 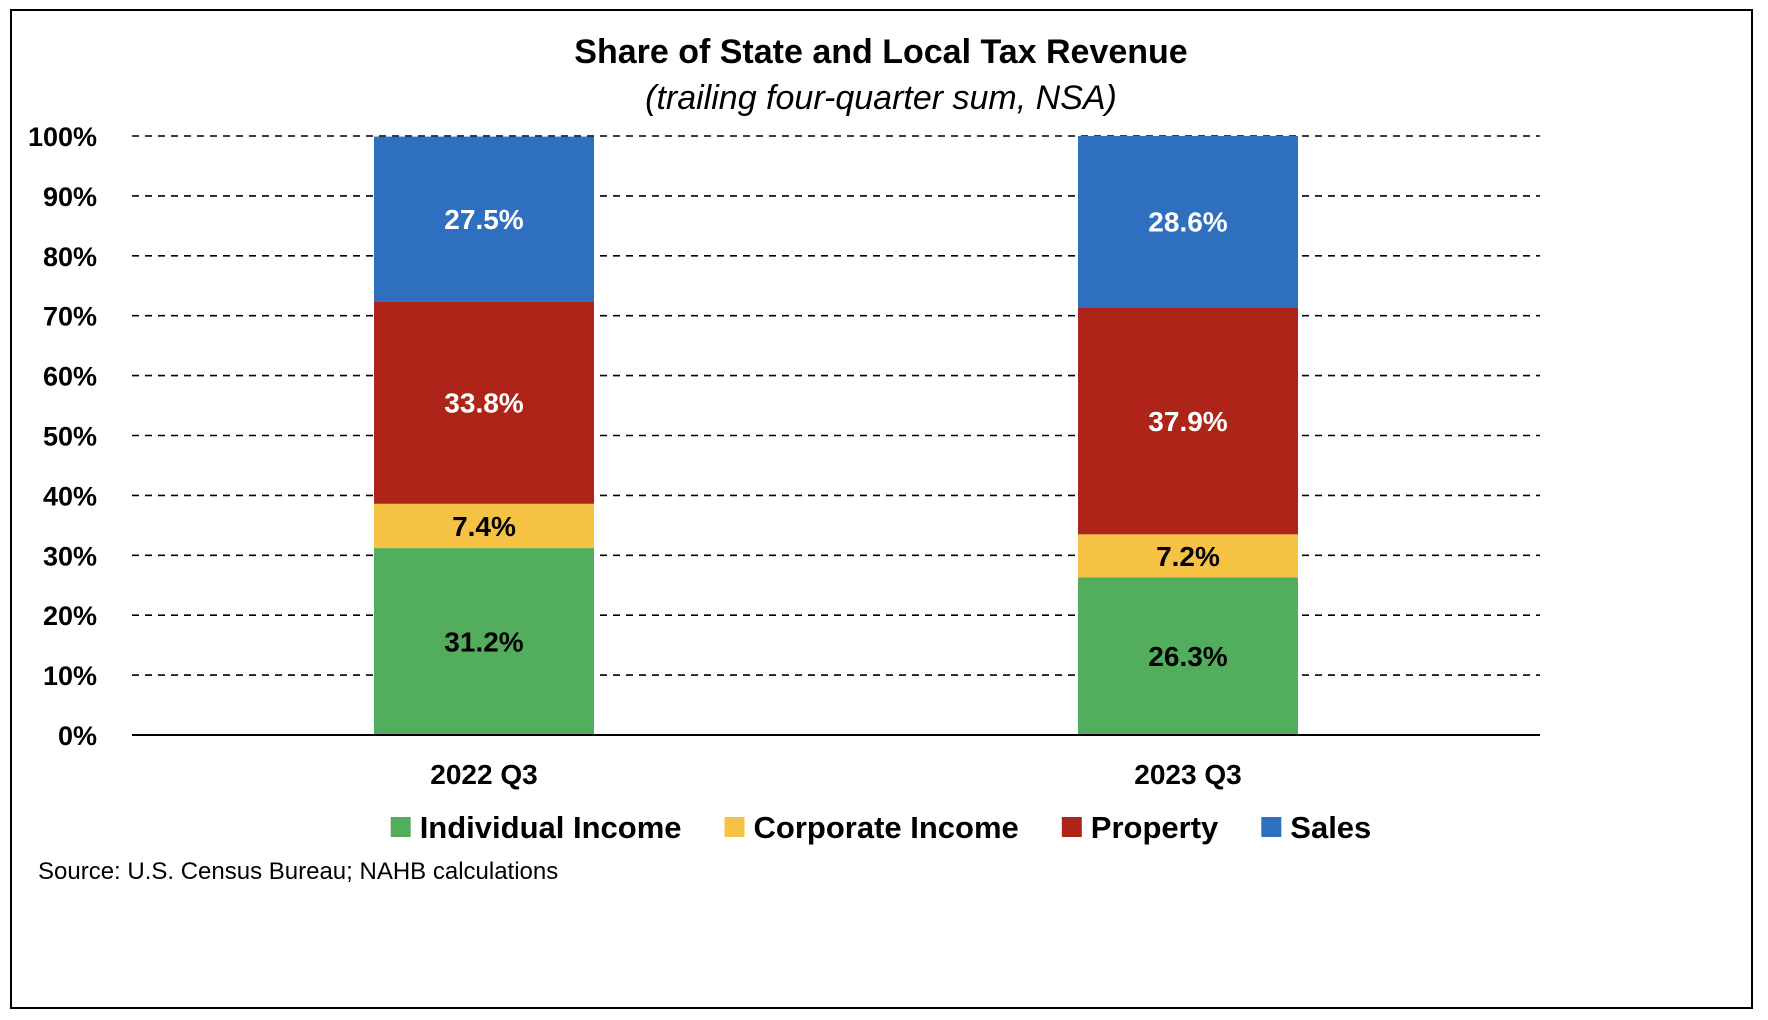 I want to click on y-axis-ticks: 0% 10% 20% 30% 40% 50% 60% 70% 80% 90% 100%, so click(x=62, y=436).